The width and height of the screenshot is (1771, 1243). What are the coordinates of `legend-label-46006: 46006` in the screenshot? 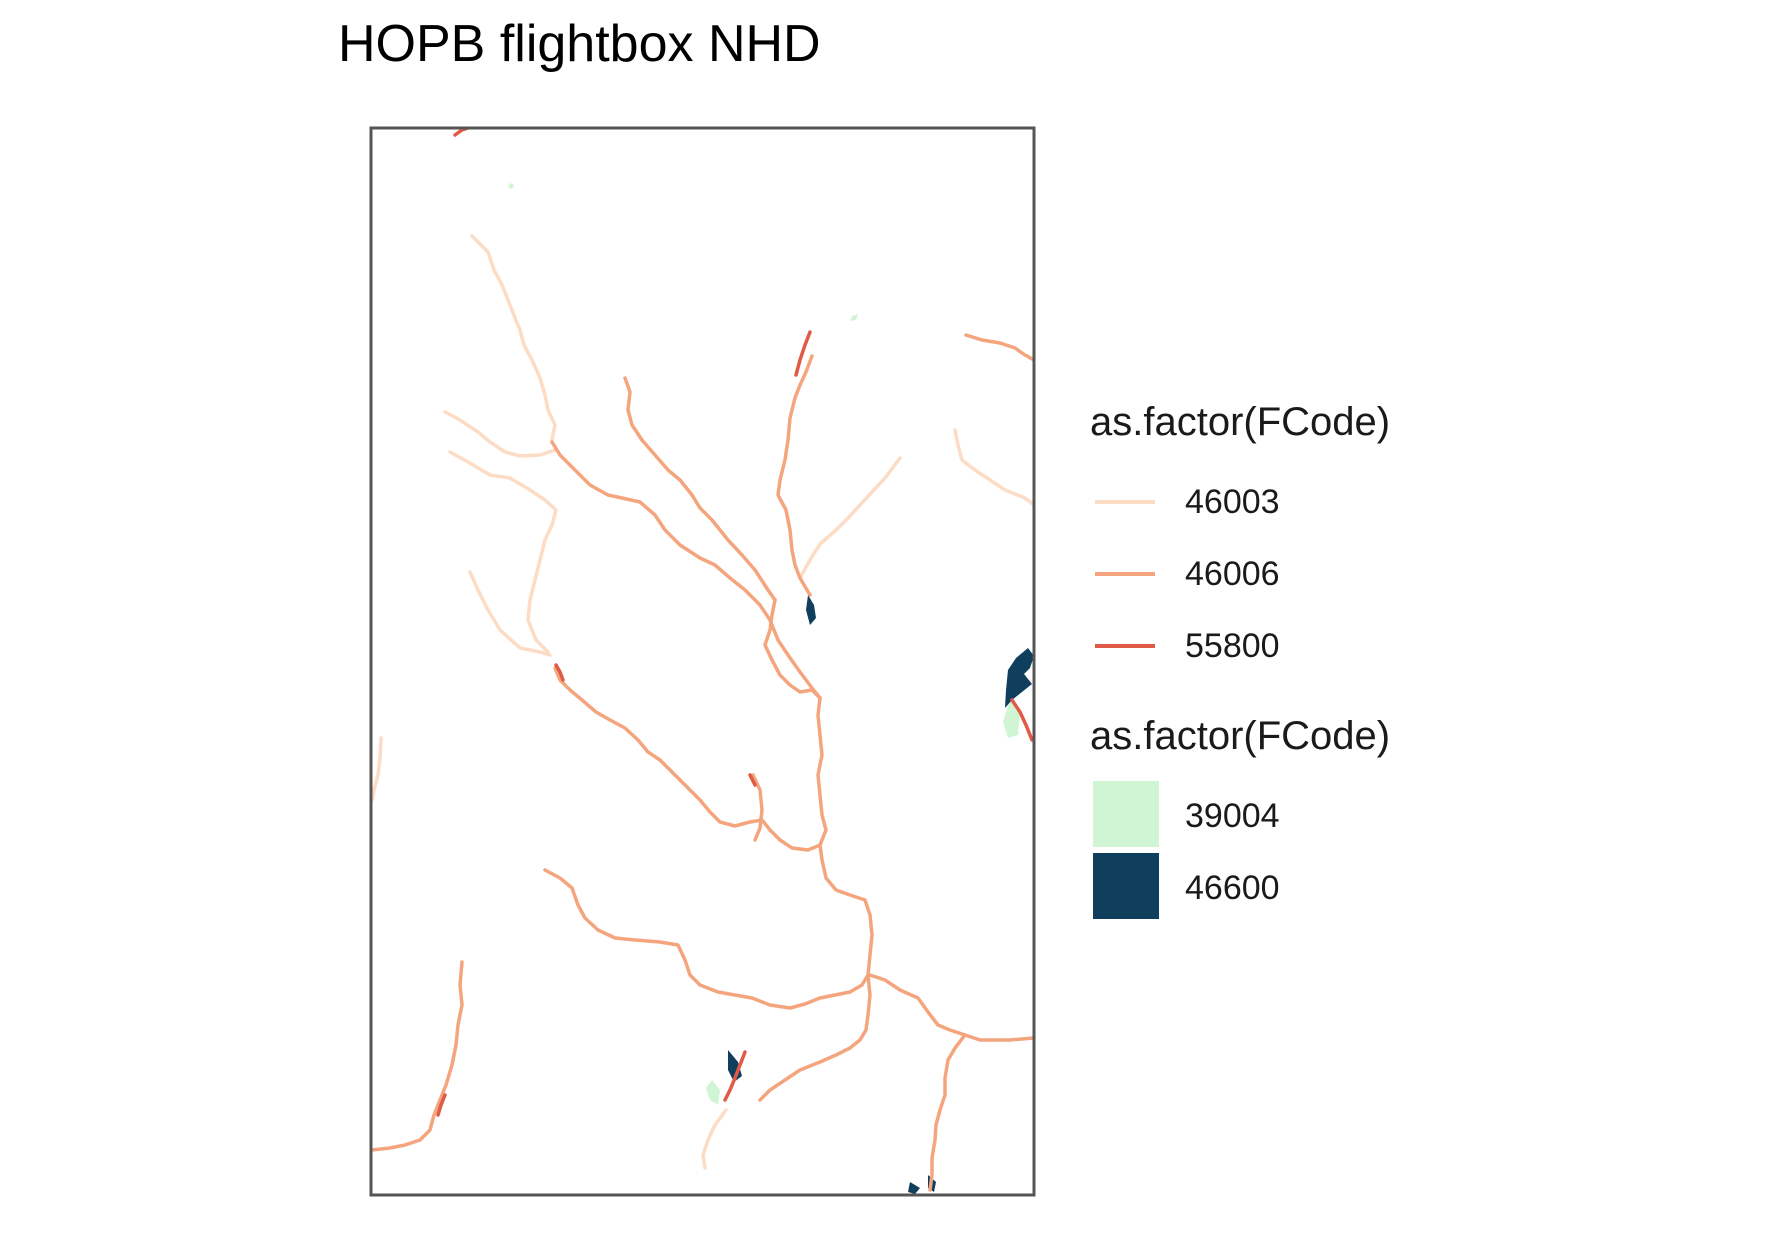 It's located at (1232, 574).